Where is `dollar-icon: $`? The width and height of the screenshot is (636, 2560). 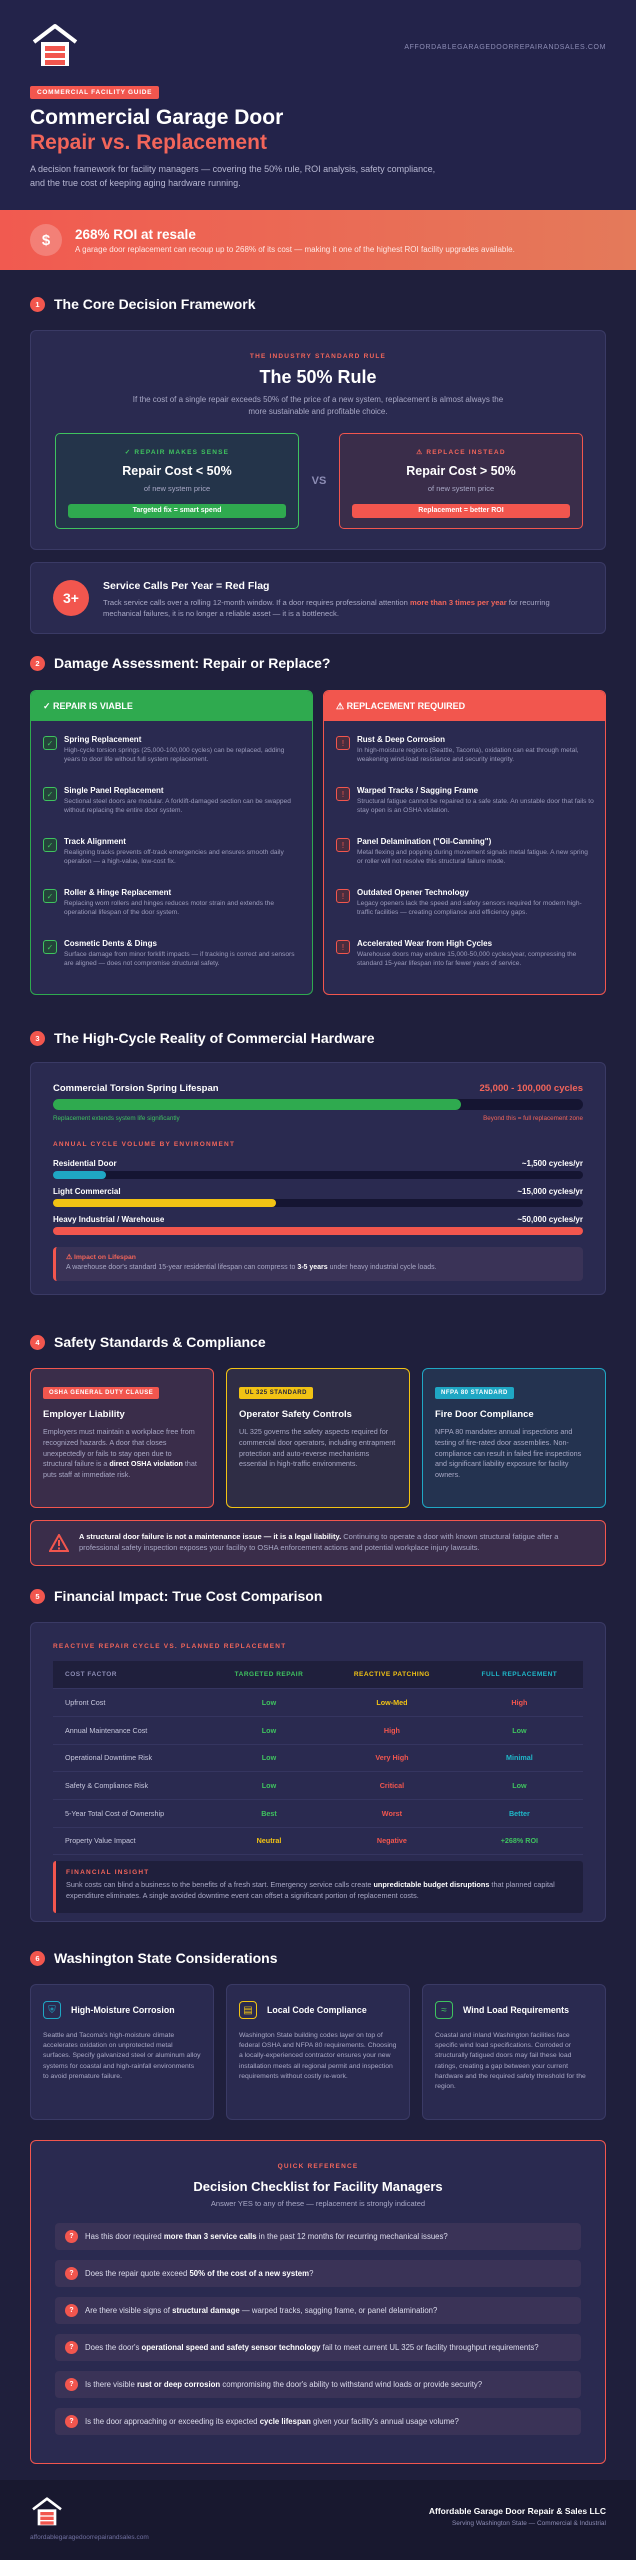
dollar-icon: $ is located at coordinates (46, 240).